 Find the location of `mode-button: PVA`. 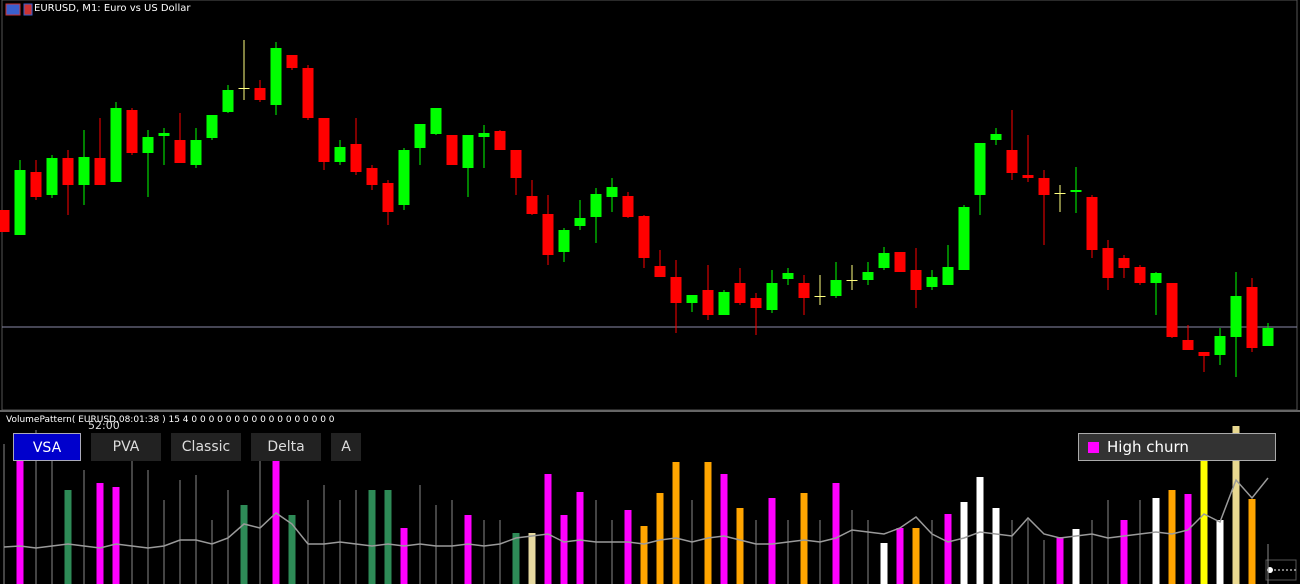

mode-button: PVA is located at coordinates (126, 447).